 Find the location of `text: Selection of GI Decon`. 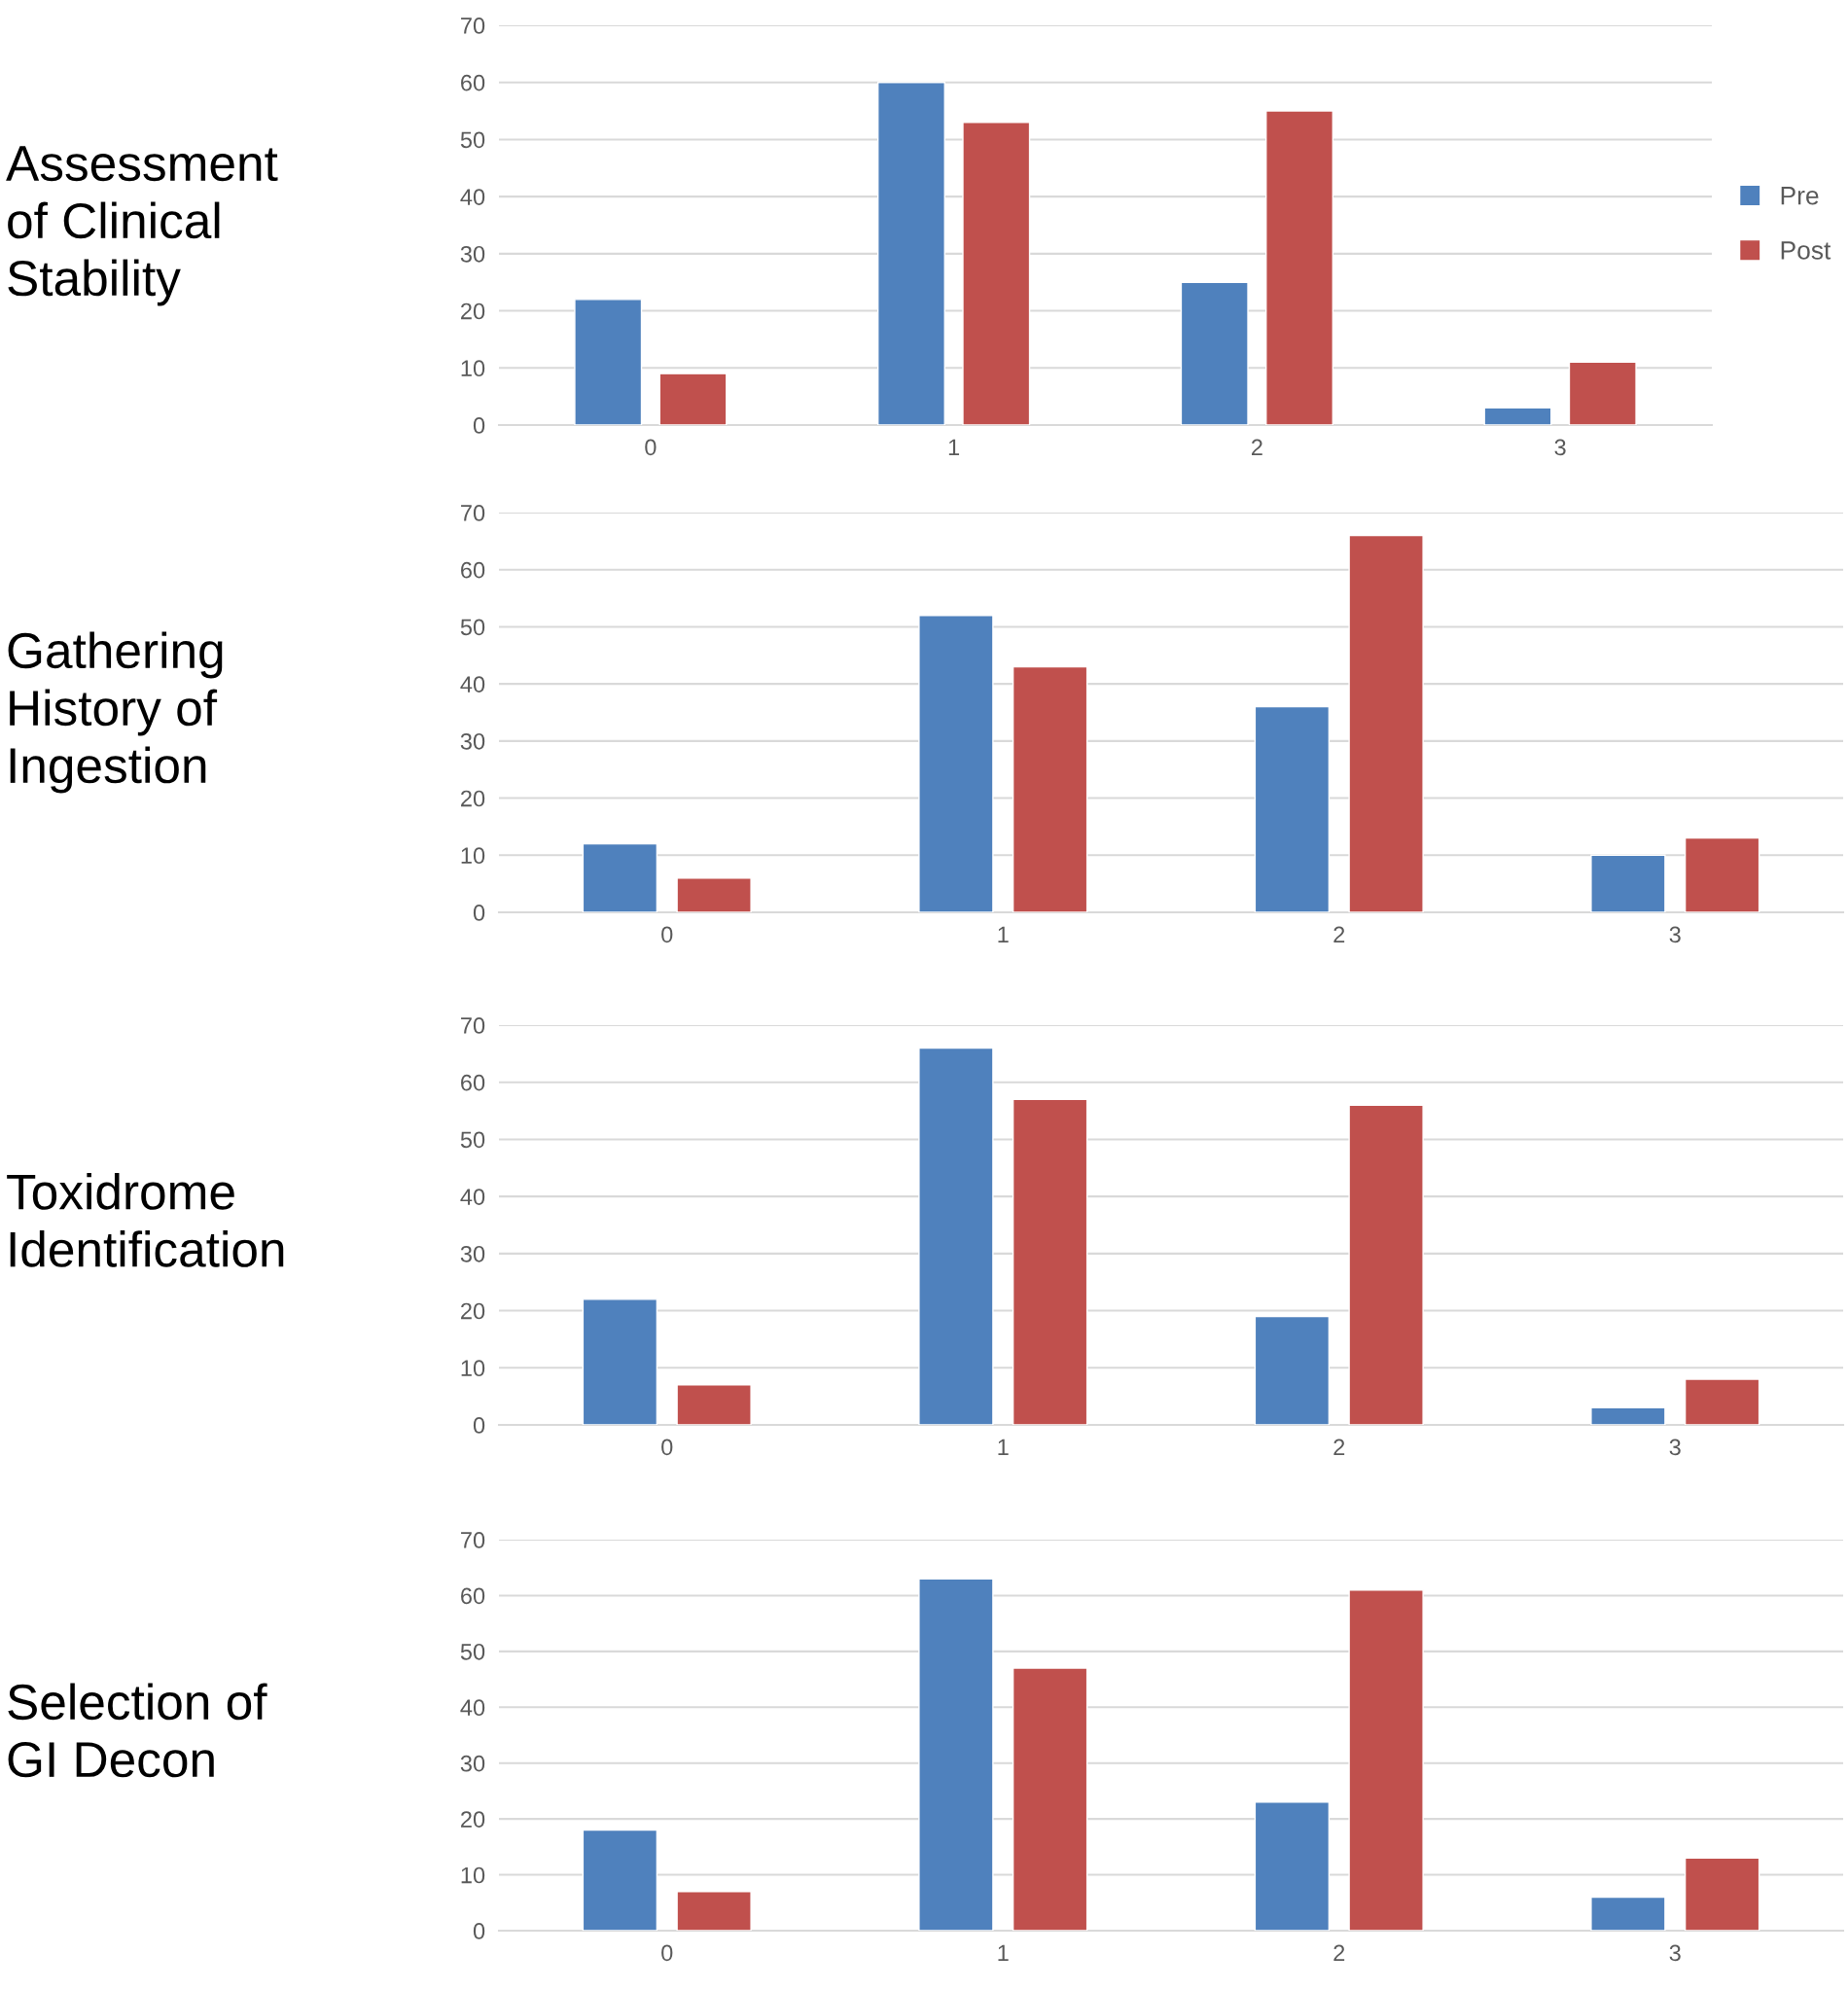

text: Selection of GI Decon is located at coordinates (137, 1731).